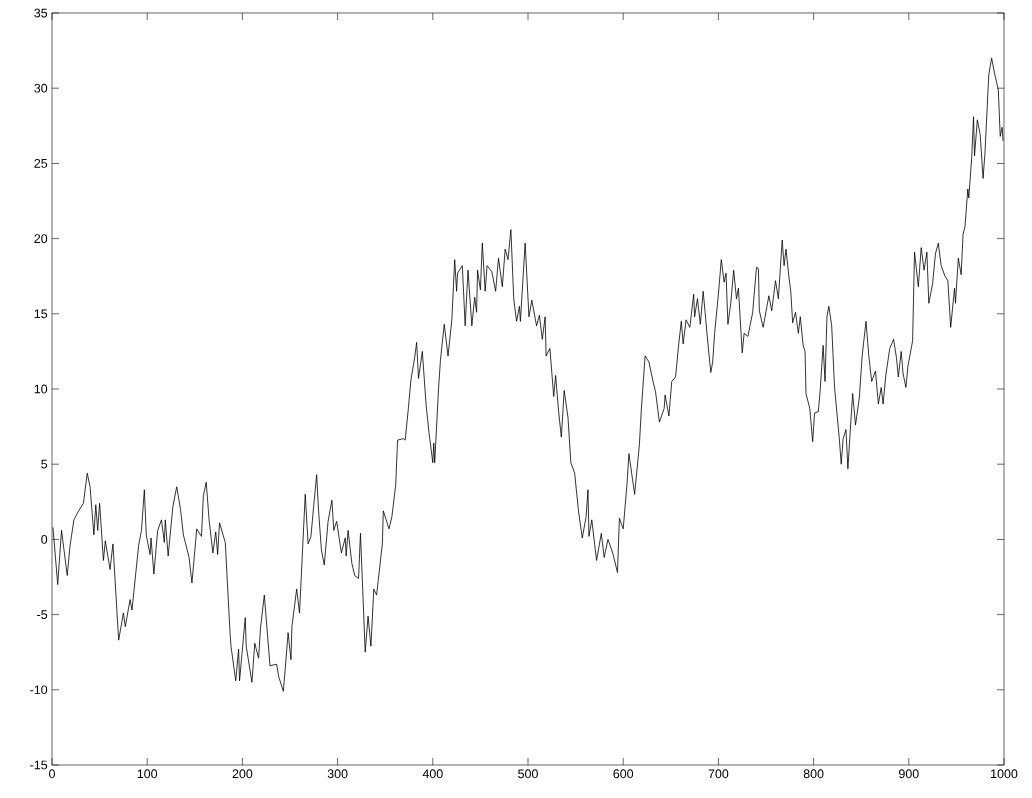  What do you see at coordinates (909, 774) in the screenshot?
I see `x-tick-label: 900` at bounding box center [909, 774].